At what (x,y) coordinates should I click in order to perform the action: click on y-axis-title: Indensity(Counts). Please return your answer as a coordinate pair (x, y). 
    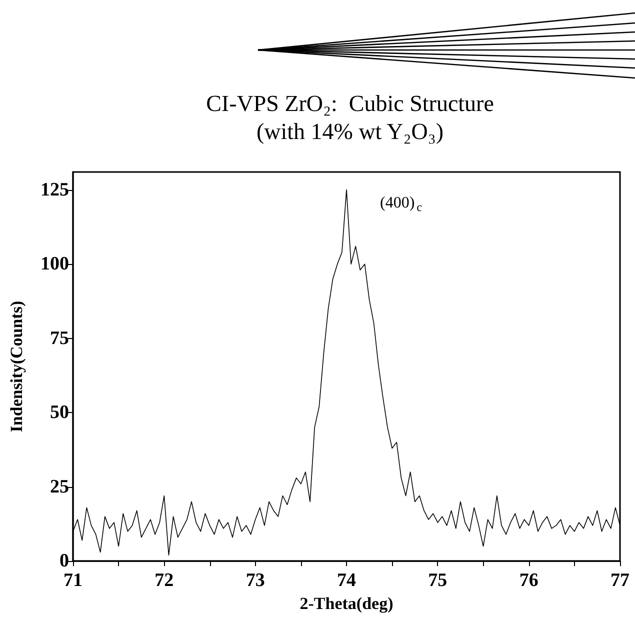
    Looking at the image, I should click on (16, 366).